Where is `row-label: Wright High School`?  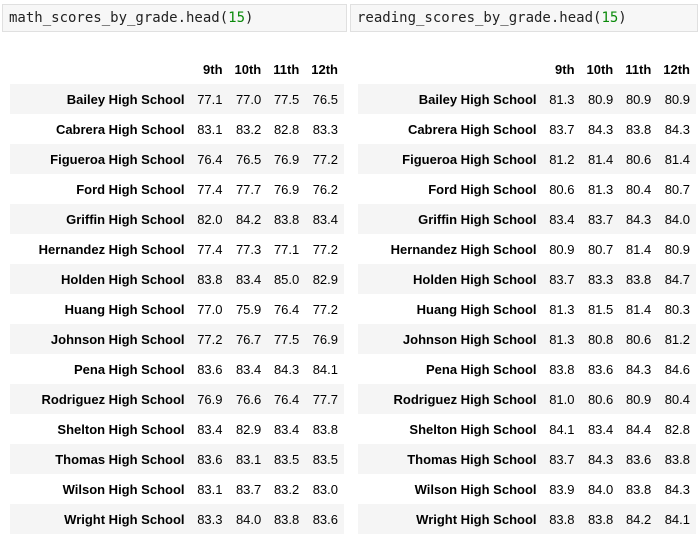 row-label: Wright High School is located at coordinates (476, 519).